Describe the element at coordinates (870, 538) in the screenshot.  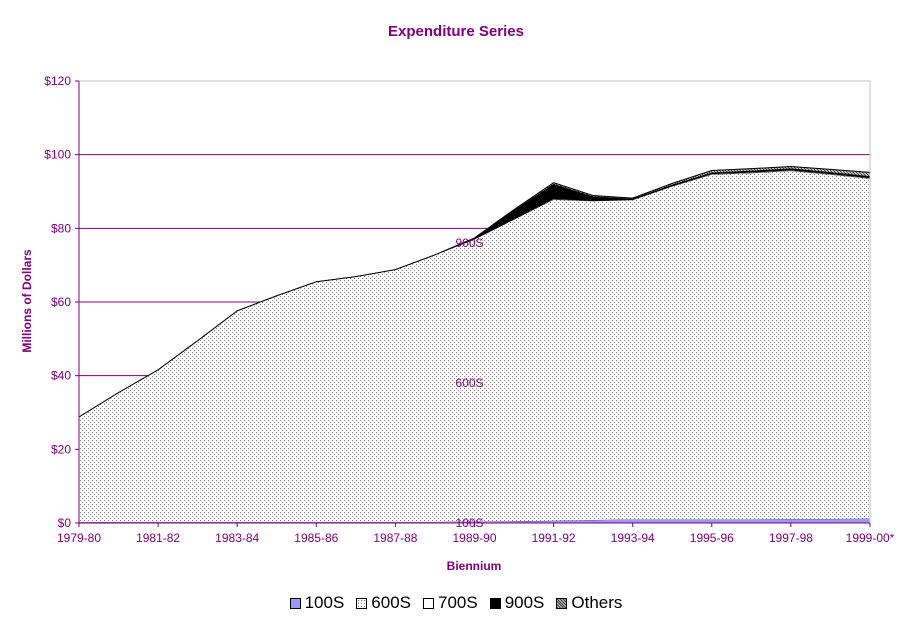
I see `x-tick-label: 1999-00*` at that location.